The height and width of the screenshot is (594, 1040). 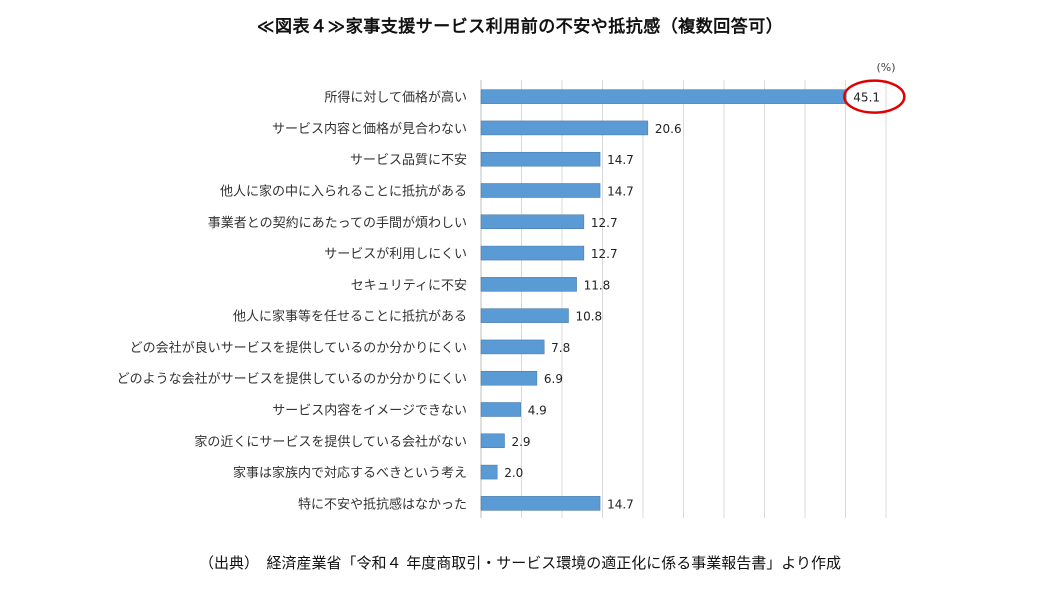 I want to click on category-label: 事業者との契約にあたっての手間が煩わしい, so click(x=337, y=223).